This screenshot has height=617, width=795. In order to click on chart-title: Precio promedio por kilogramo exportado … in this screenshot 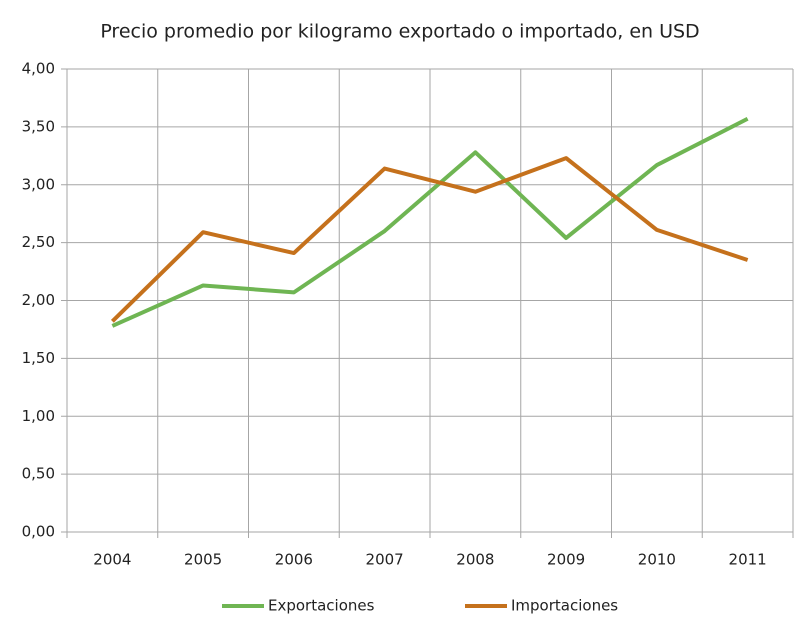, I will do `click(399, 32)`.